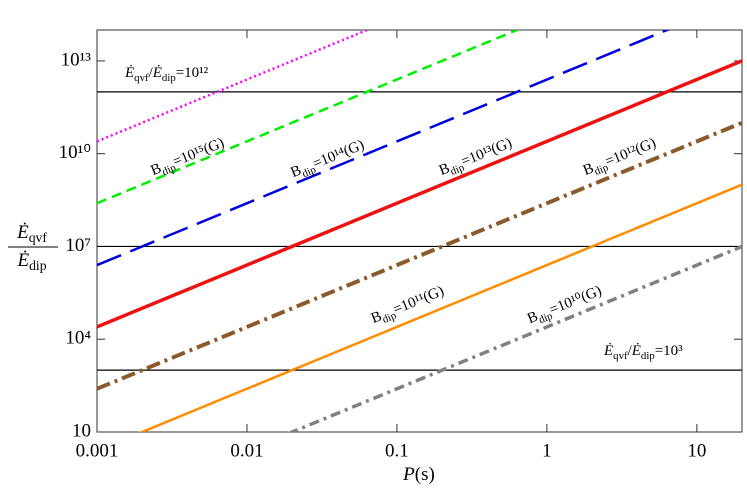 This screenshot has width=747, height=493. Describe the element at coordinates (97, 450) in the screenshot. I see `x-tick-label: 0.001` at that location.